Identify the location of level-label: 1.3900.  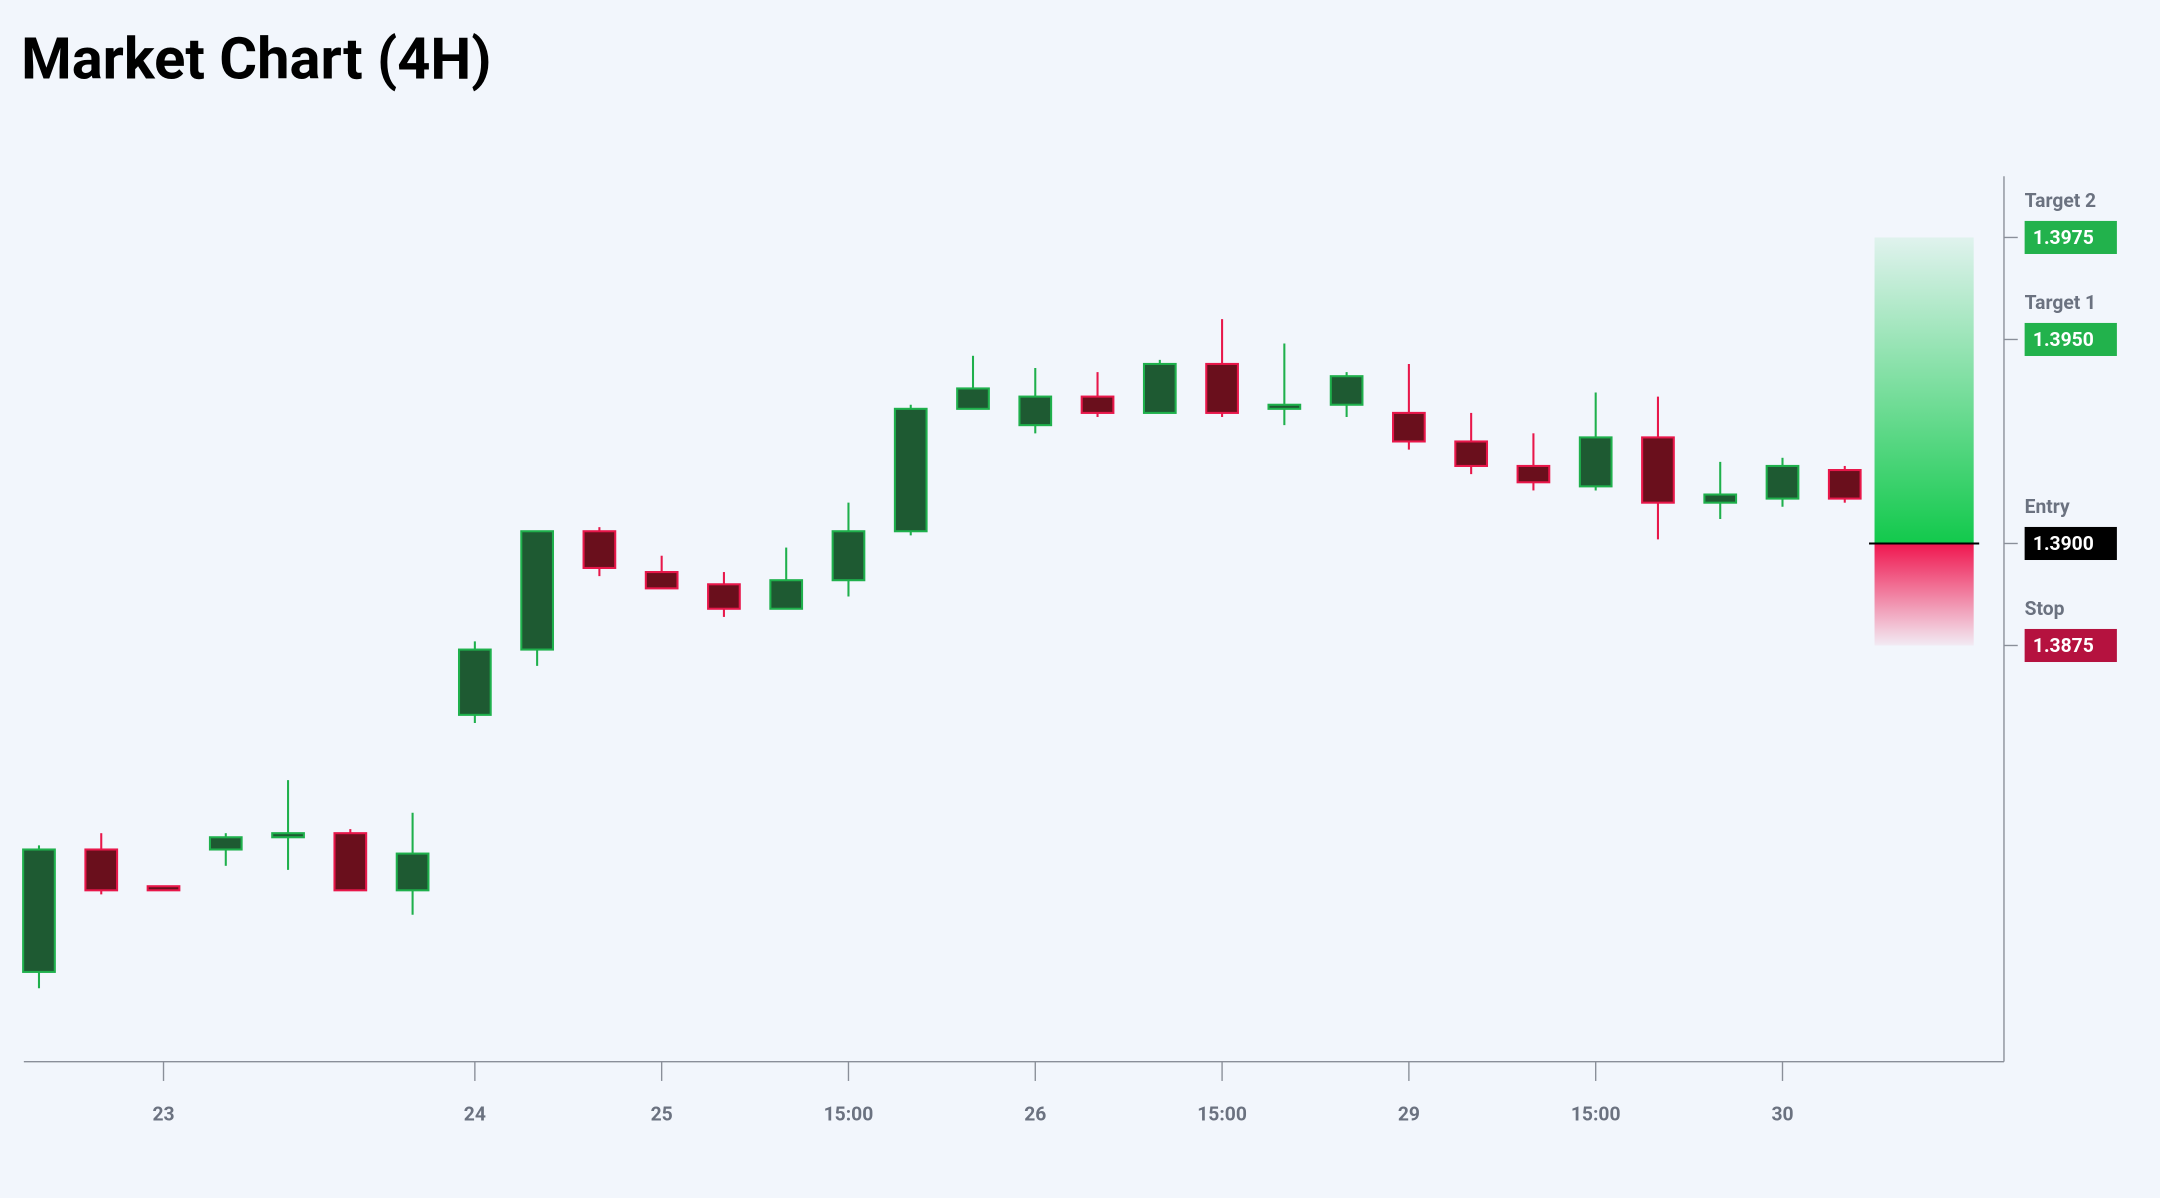
(2063, 543).